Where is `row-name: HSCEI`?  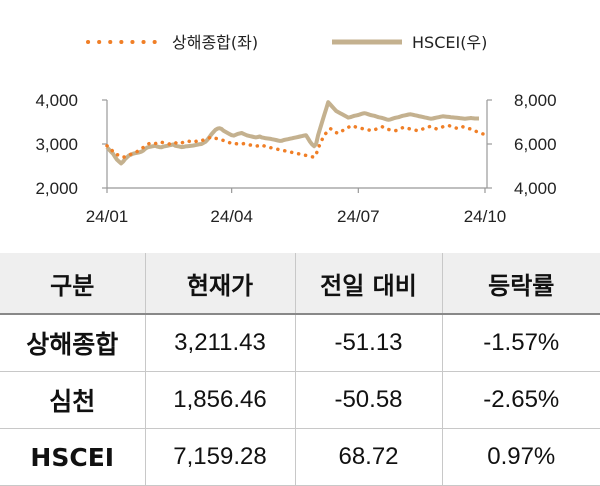
row-name: HSCEI is located at coordinates (72, 457).